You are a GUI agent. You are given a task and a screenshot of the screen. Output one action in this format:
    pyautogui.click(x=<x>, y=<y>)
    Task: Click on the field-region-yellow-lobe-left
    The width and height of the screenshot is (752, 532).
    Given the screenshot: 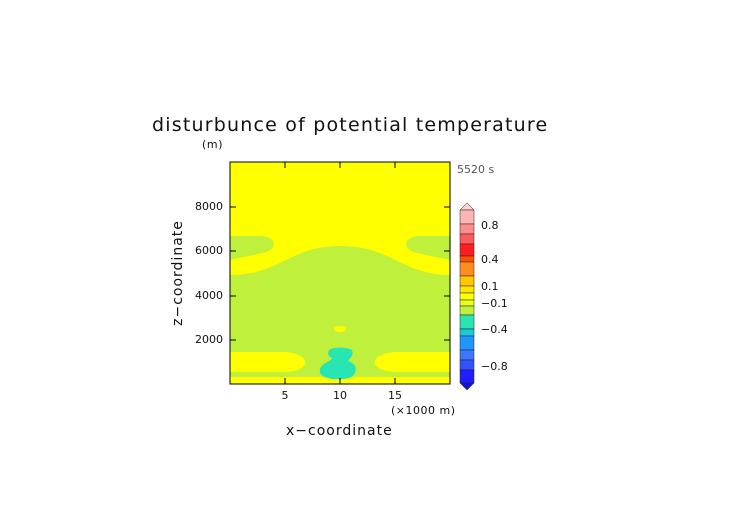 What is the action you would take?
    pyautogui.click(x=268, y=362)
    